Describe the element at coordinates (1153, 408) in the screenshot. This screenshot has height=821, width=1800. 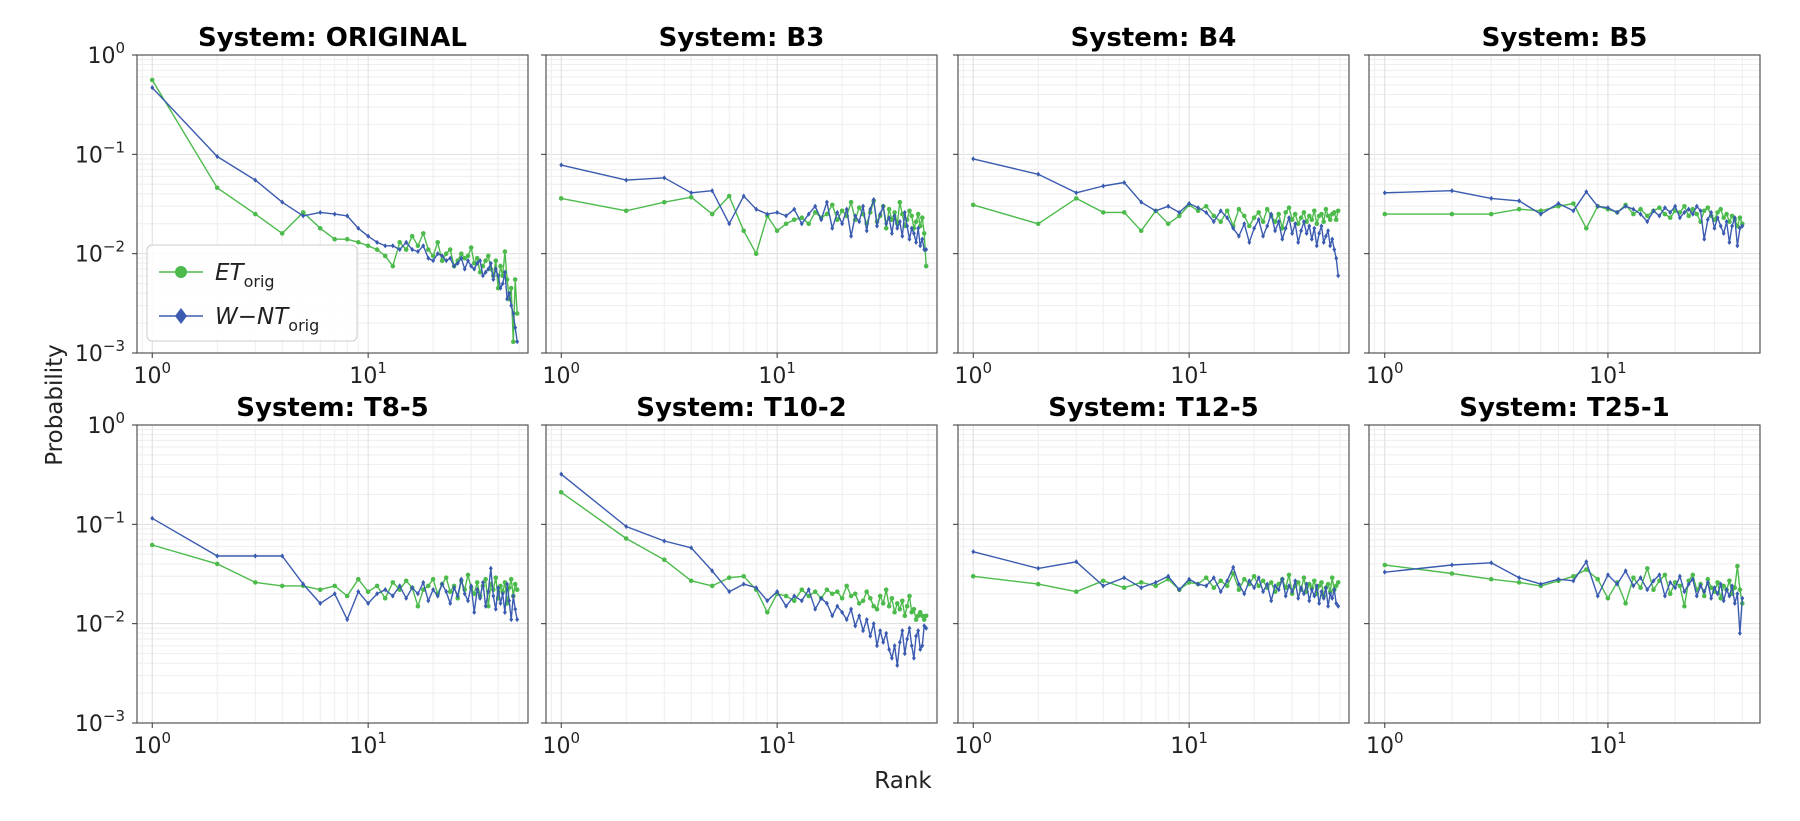
I see `subplot-title: System: T12-5` at that location.